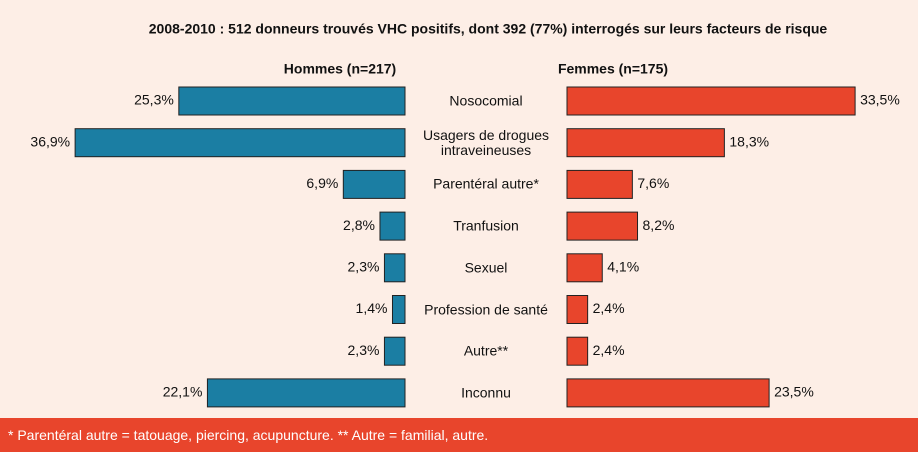  What do you see at coordinates (486, 309) in the screenshot?
I see `category-label: Profession de santé` at bounding box center [486, 309].